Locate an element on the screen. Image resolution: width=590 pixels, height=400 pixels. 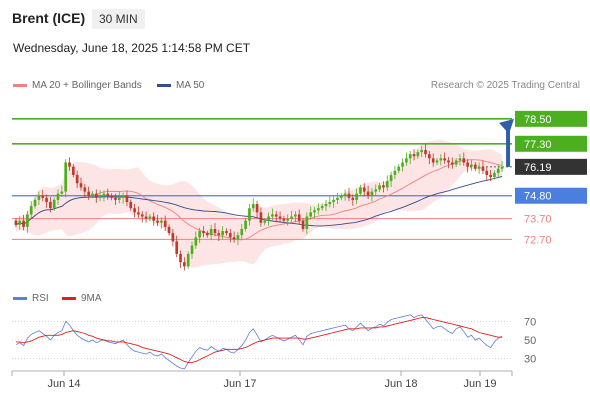
level-box-77.30 is located at coordinates (551, 143).